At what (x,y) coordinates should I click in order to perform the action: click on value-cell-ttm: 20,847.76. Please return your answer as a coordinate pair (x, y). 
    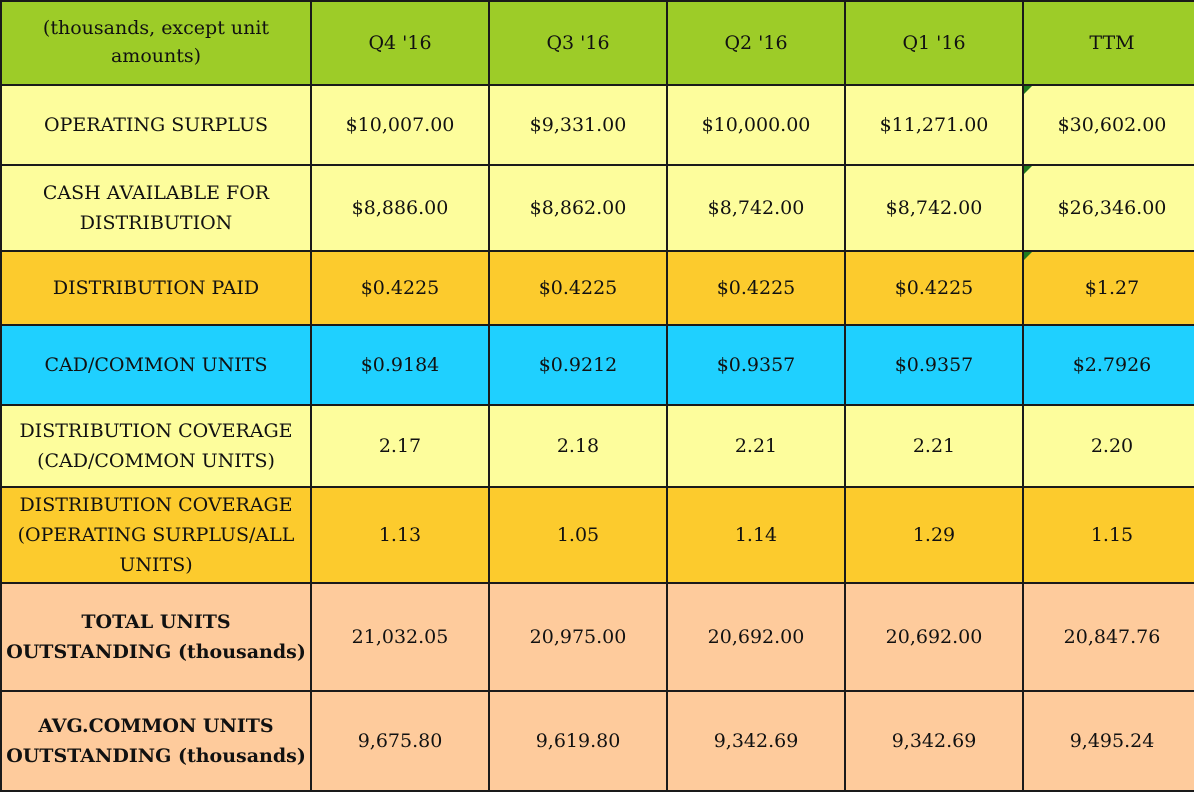
    Looking at the image, I should click on (1108, 637).